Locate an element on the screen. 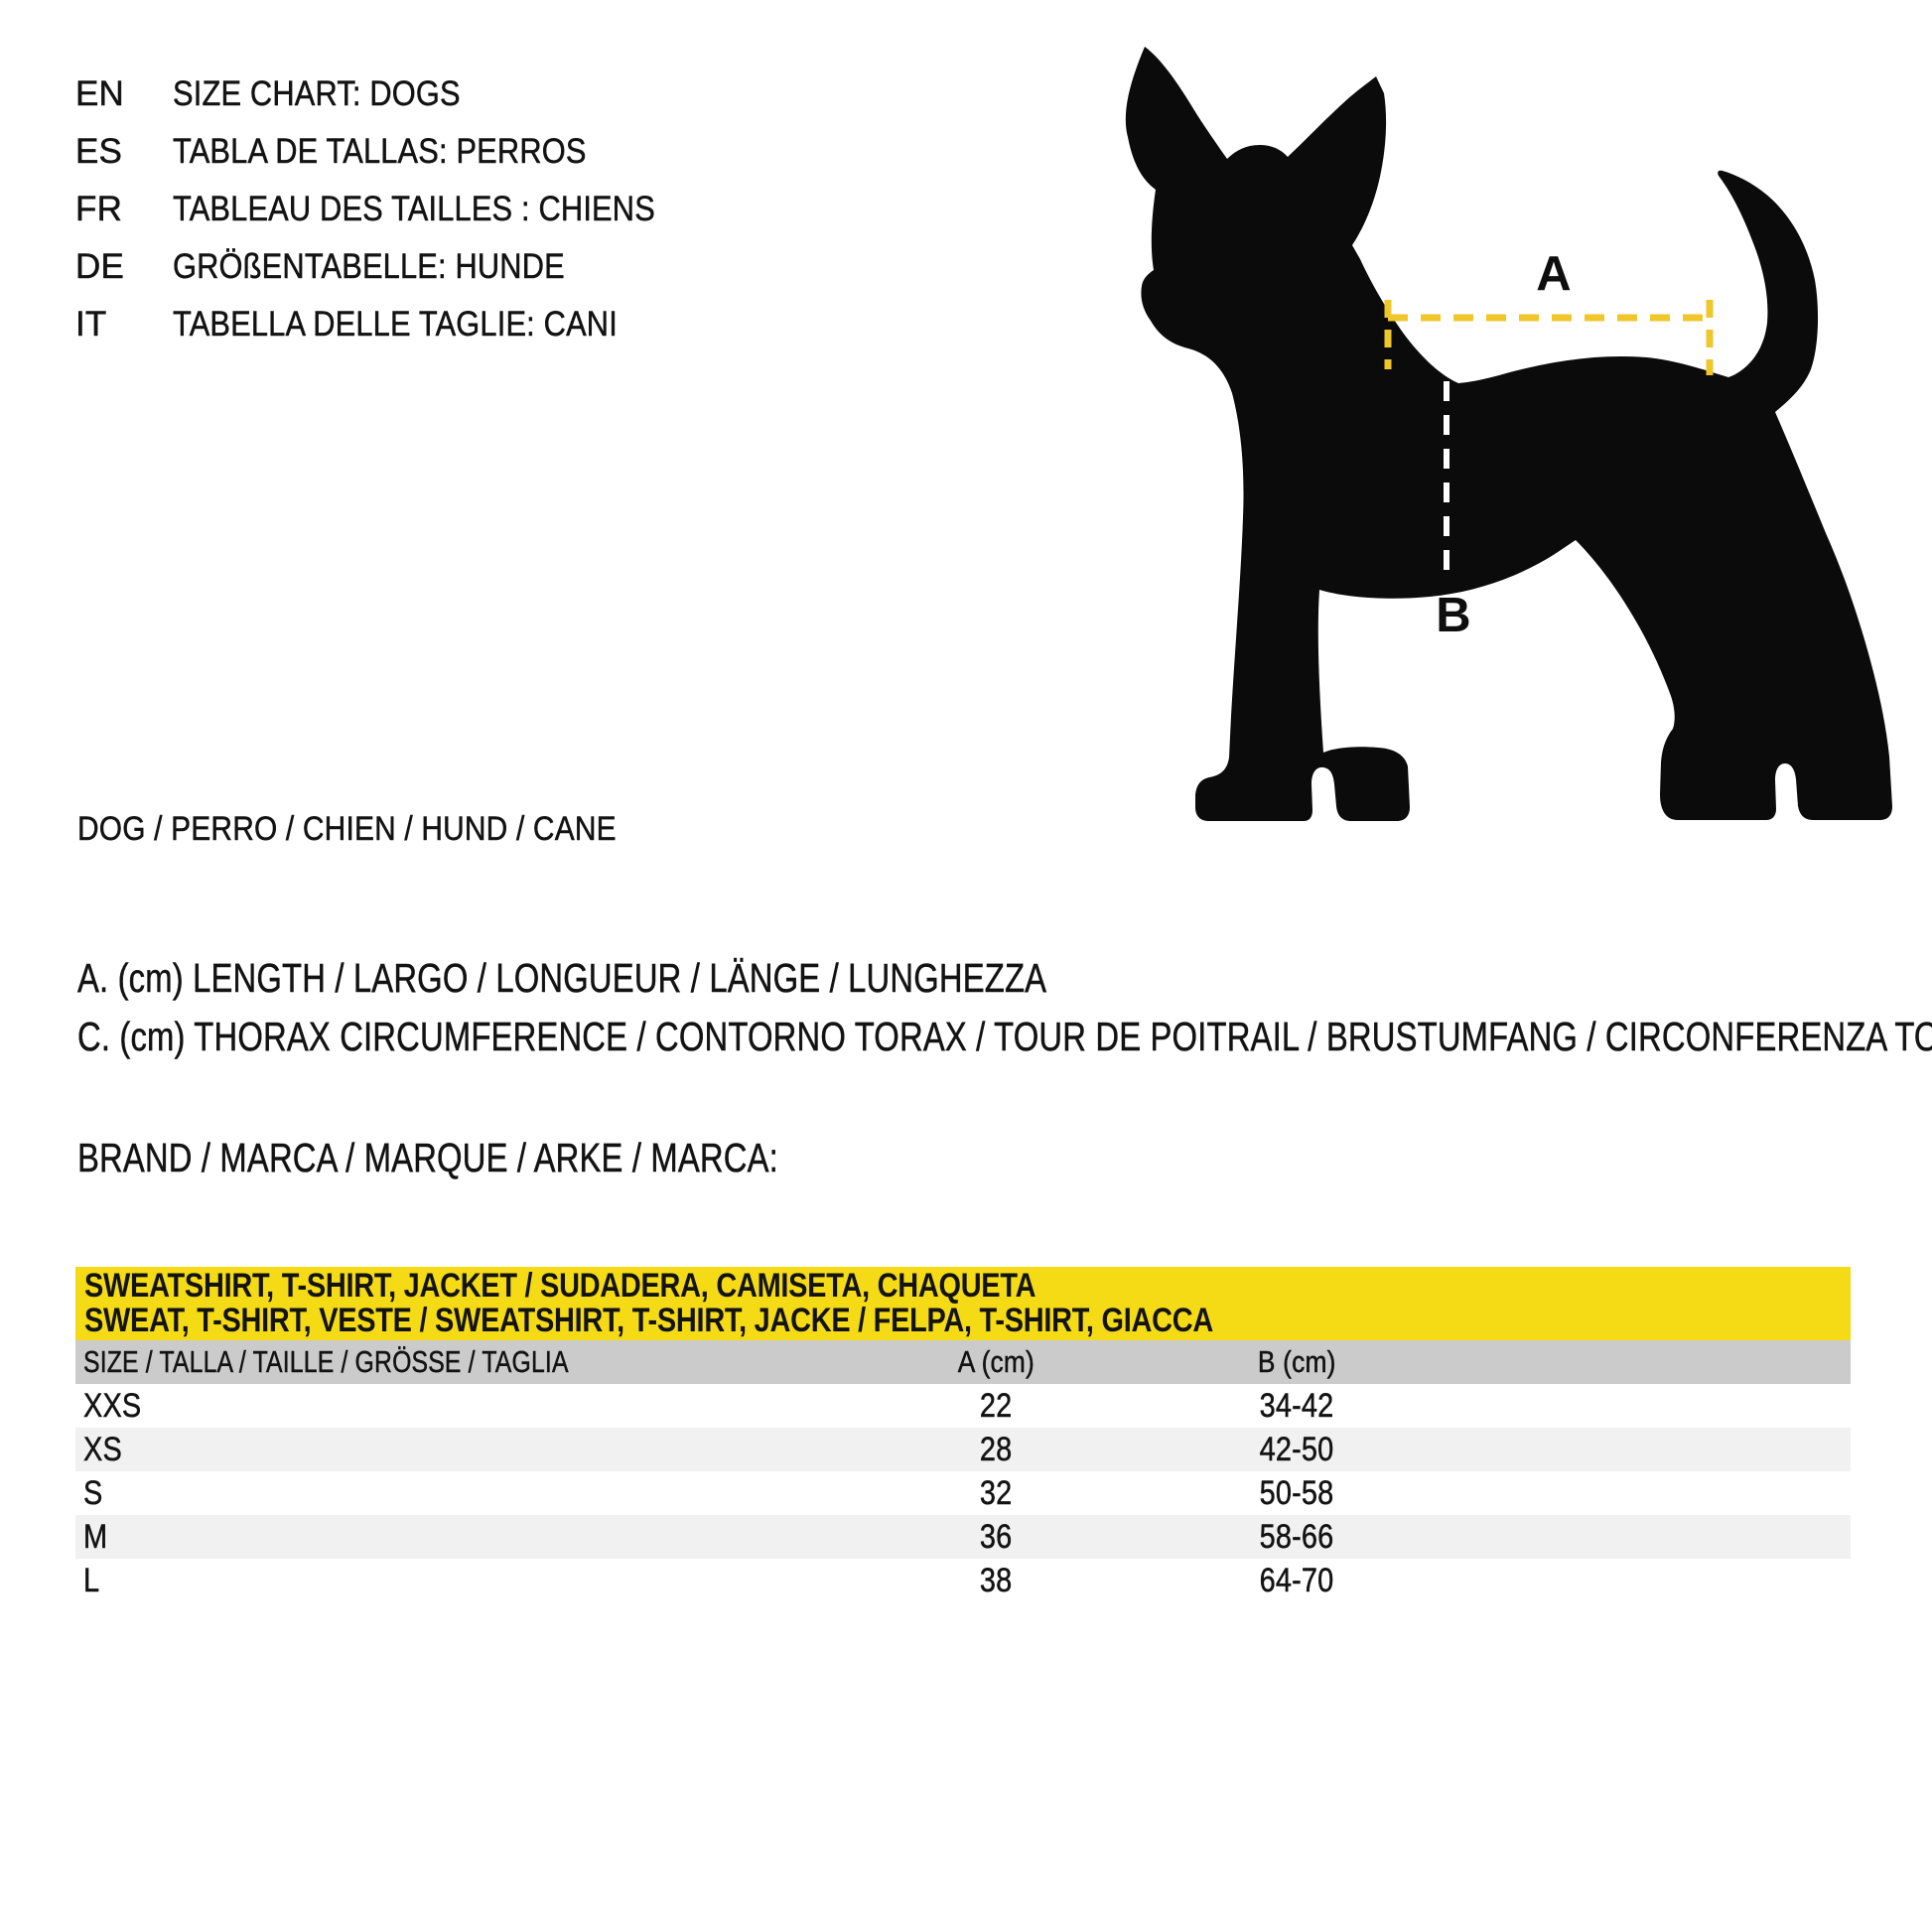  b-cell-text: 58-66 is located at coordinates (1297, 1536).